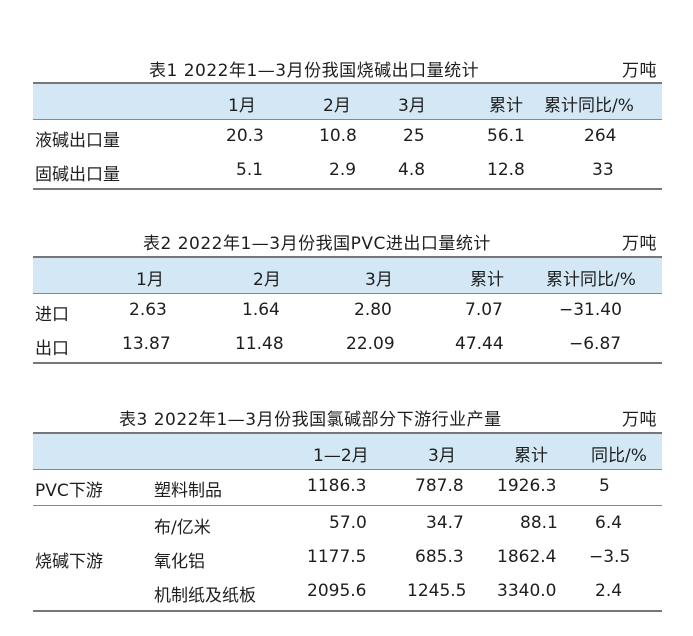 The height and width of the screenshot is (636, 693). I want to click on table2-cell: 13.87, so click(146, 344).